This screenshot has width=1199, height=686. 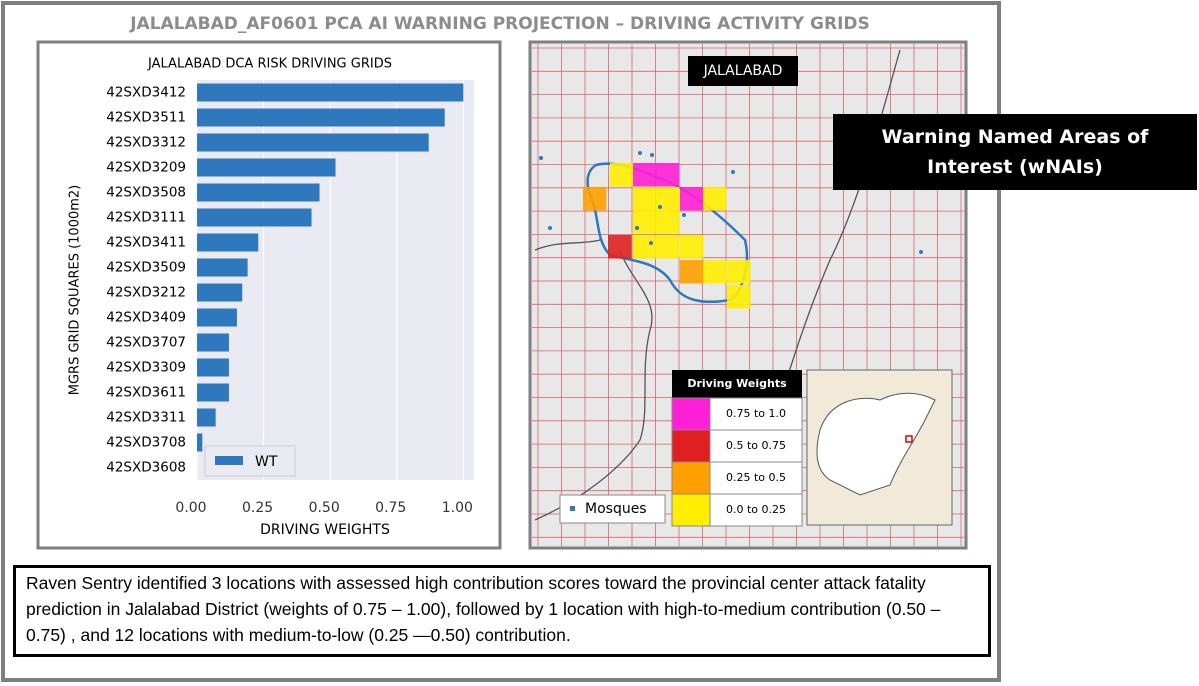 I want to click on weight-cells, so click(x=667, y=236).